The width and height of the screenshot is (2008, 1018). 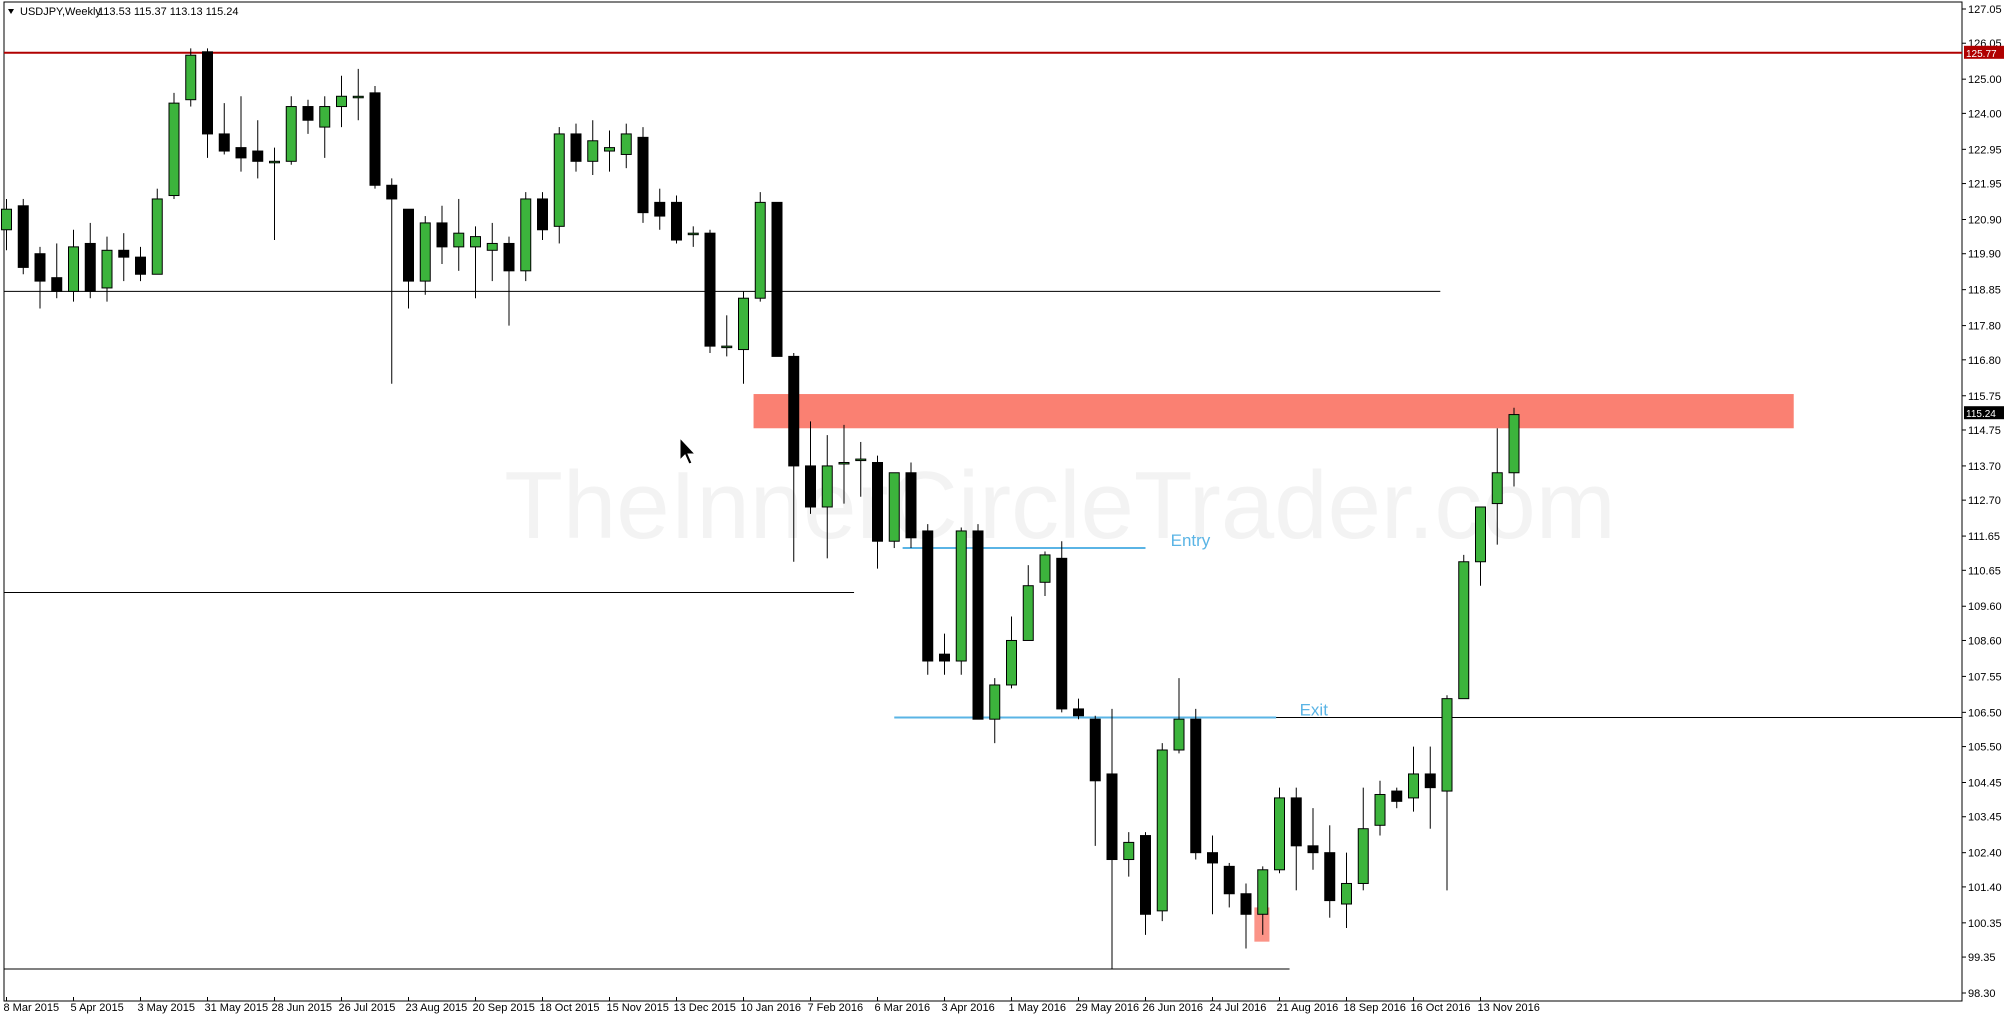 I want to click on supply-zone, so click(x=1273, y=411).